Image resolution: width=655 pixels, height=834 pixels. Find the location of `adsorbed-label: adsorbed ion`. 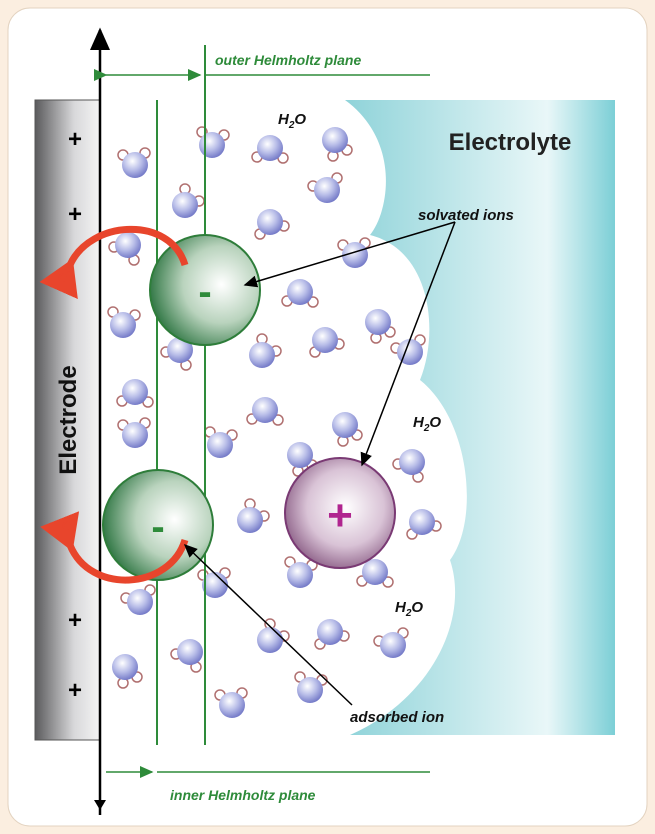

adsorbed-label: adsorbed ion is located at coordinates (397, 717).